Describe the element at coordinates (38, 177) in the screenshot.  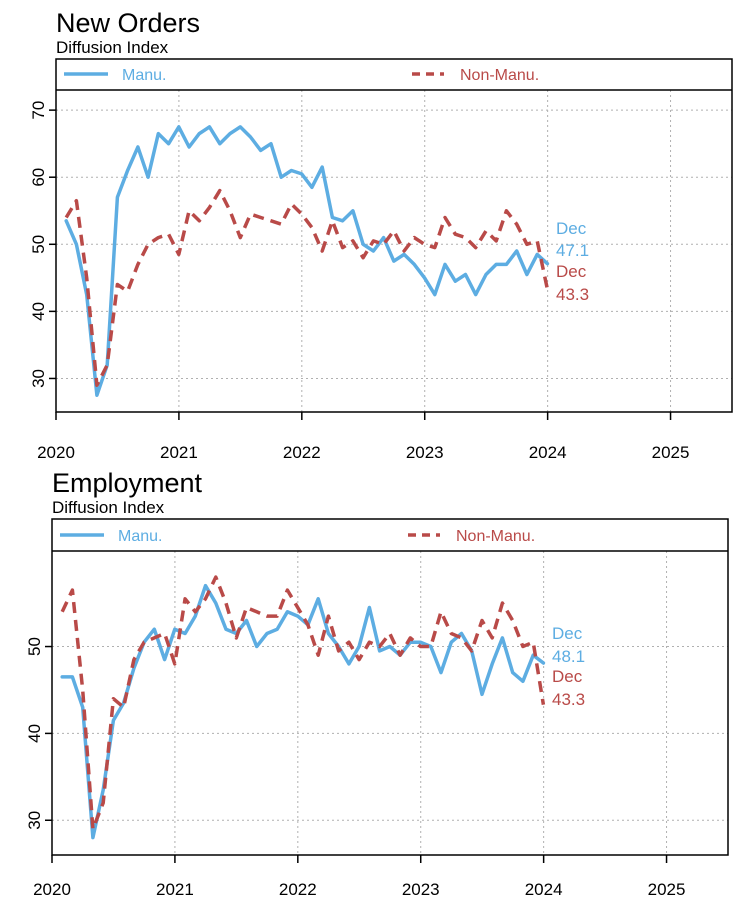
I see `y-tick-label: 60` at that location.